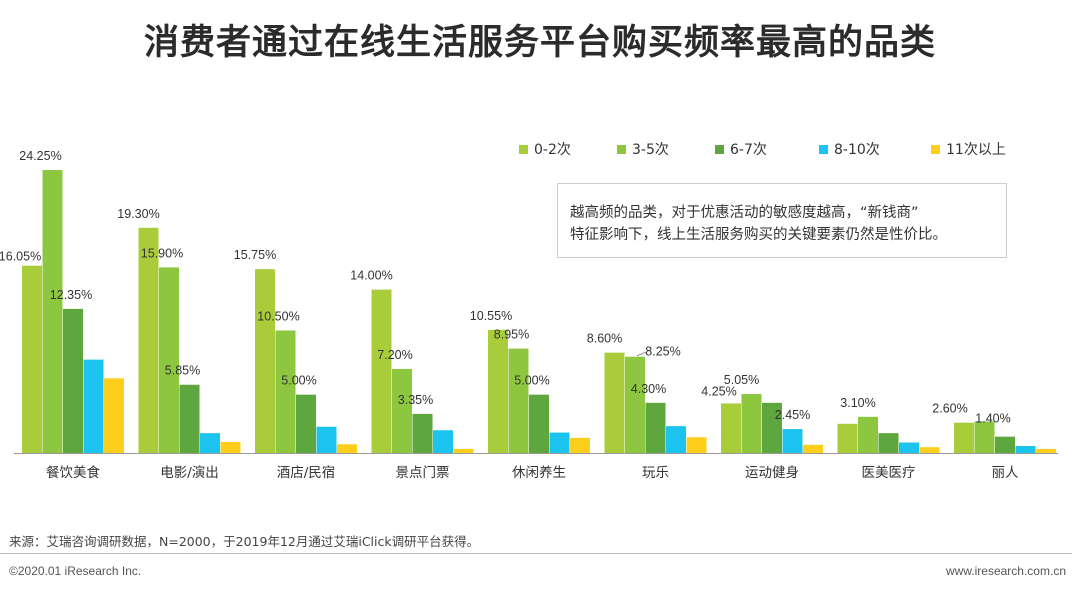 Image resolution: width=1080 pixels, height=599 pixels. Describe the element at coordinates (650, 150) in the screenshot. I see `legend-label-3-5: 3-5次` at that location.